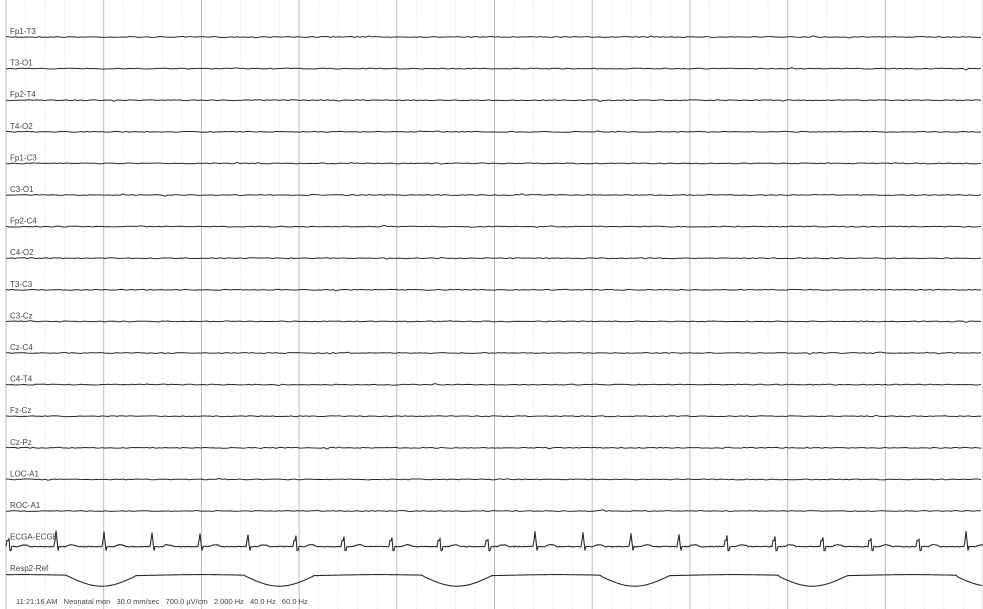 The image size is (983, 609). Describe the element at coordinates (186, 601) in the screenshot. I see `footer-sensitivity: 700.0 µV/cm` at that location.